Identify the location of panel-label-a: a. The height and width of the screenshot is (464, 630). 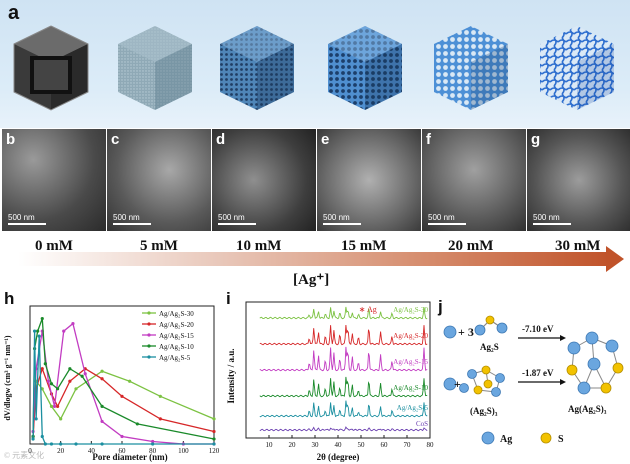
(14, 13).